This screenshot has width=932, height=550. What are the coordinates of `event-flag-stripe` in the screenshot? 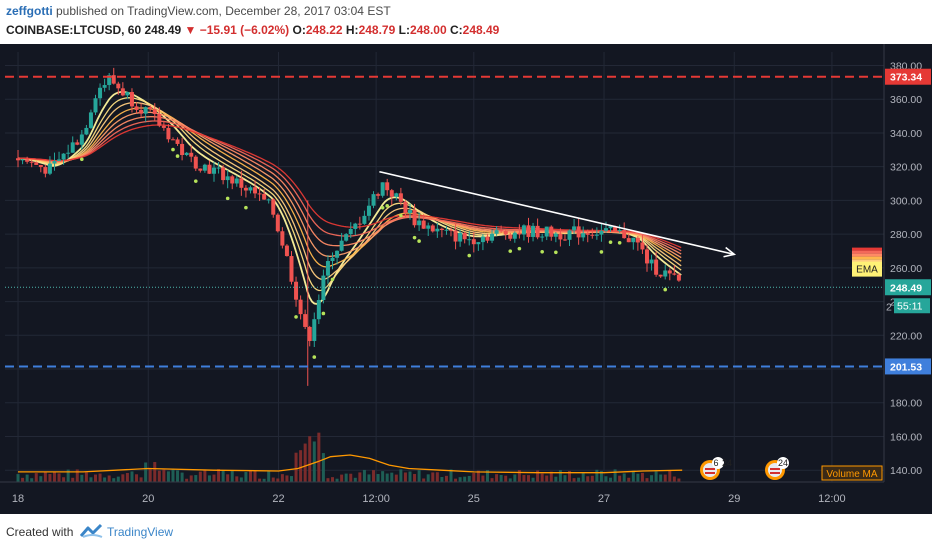 It's located at (775, 469).